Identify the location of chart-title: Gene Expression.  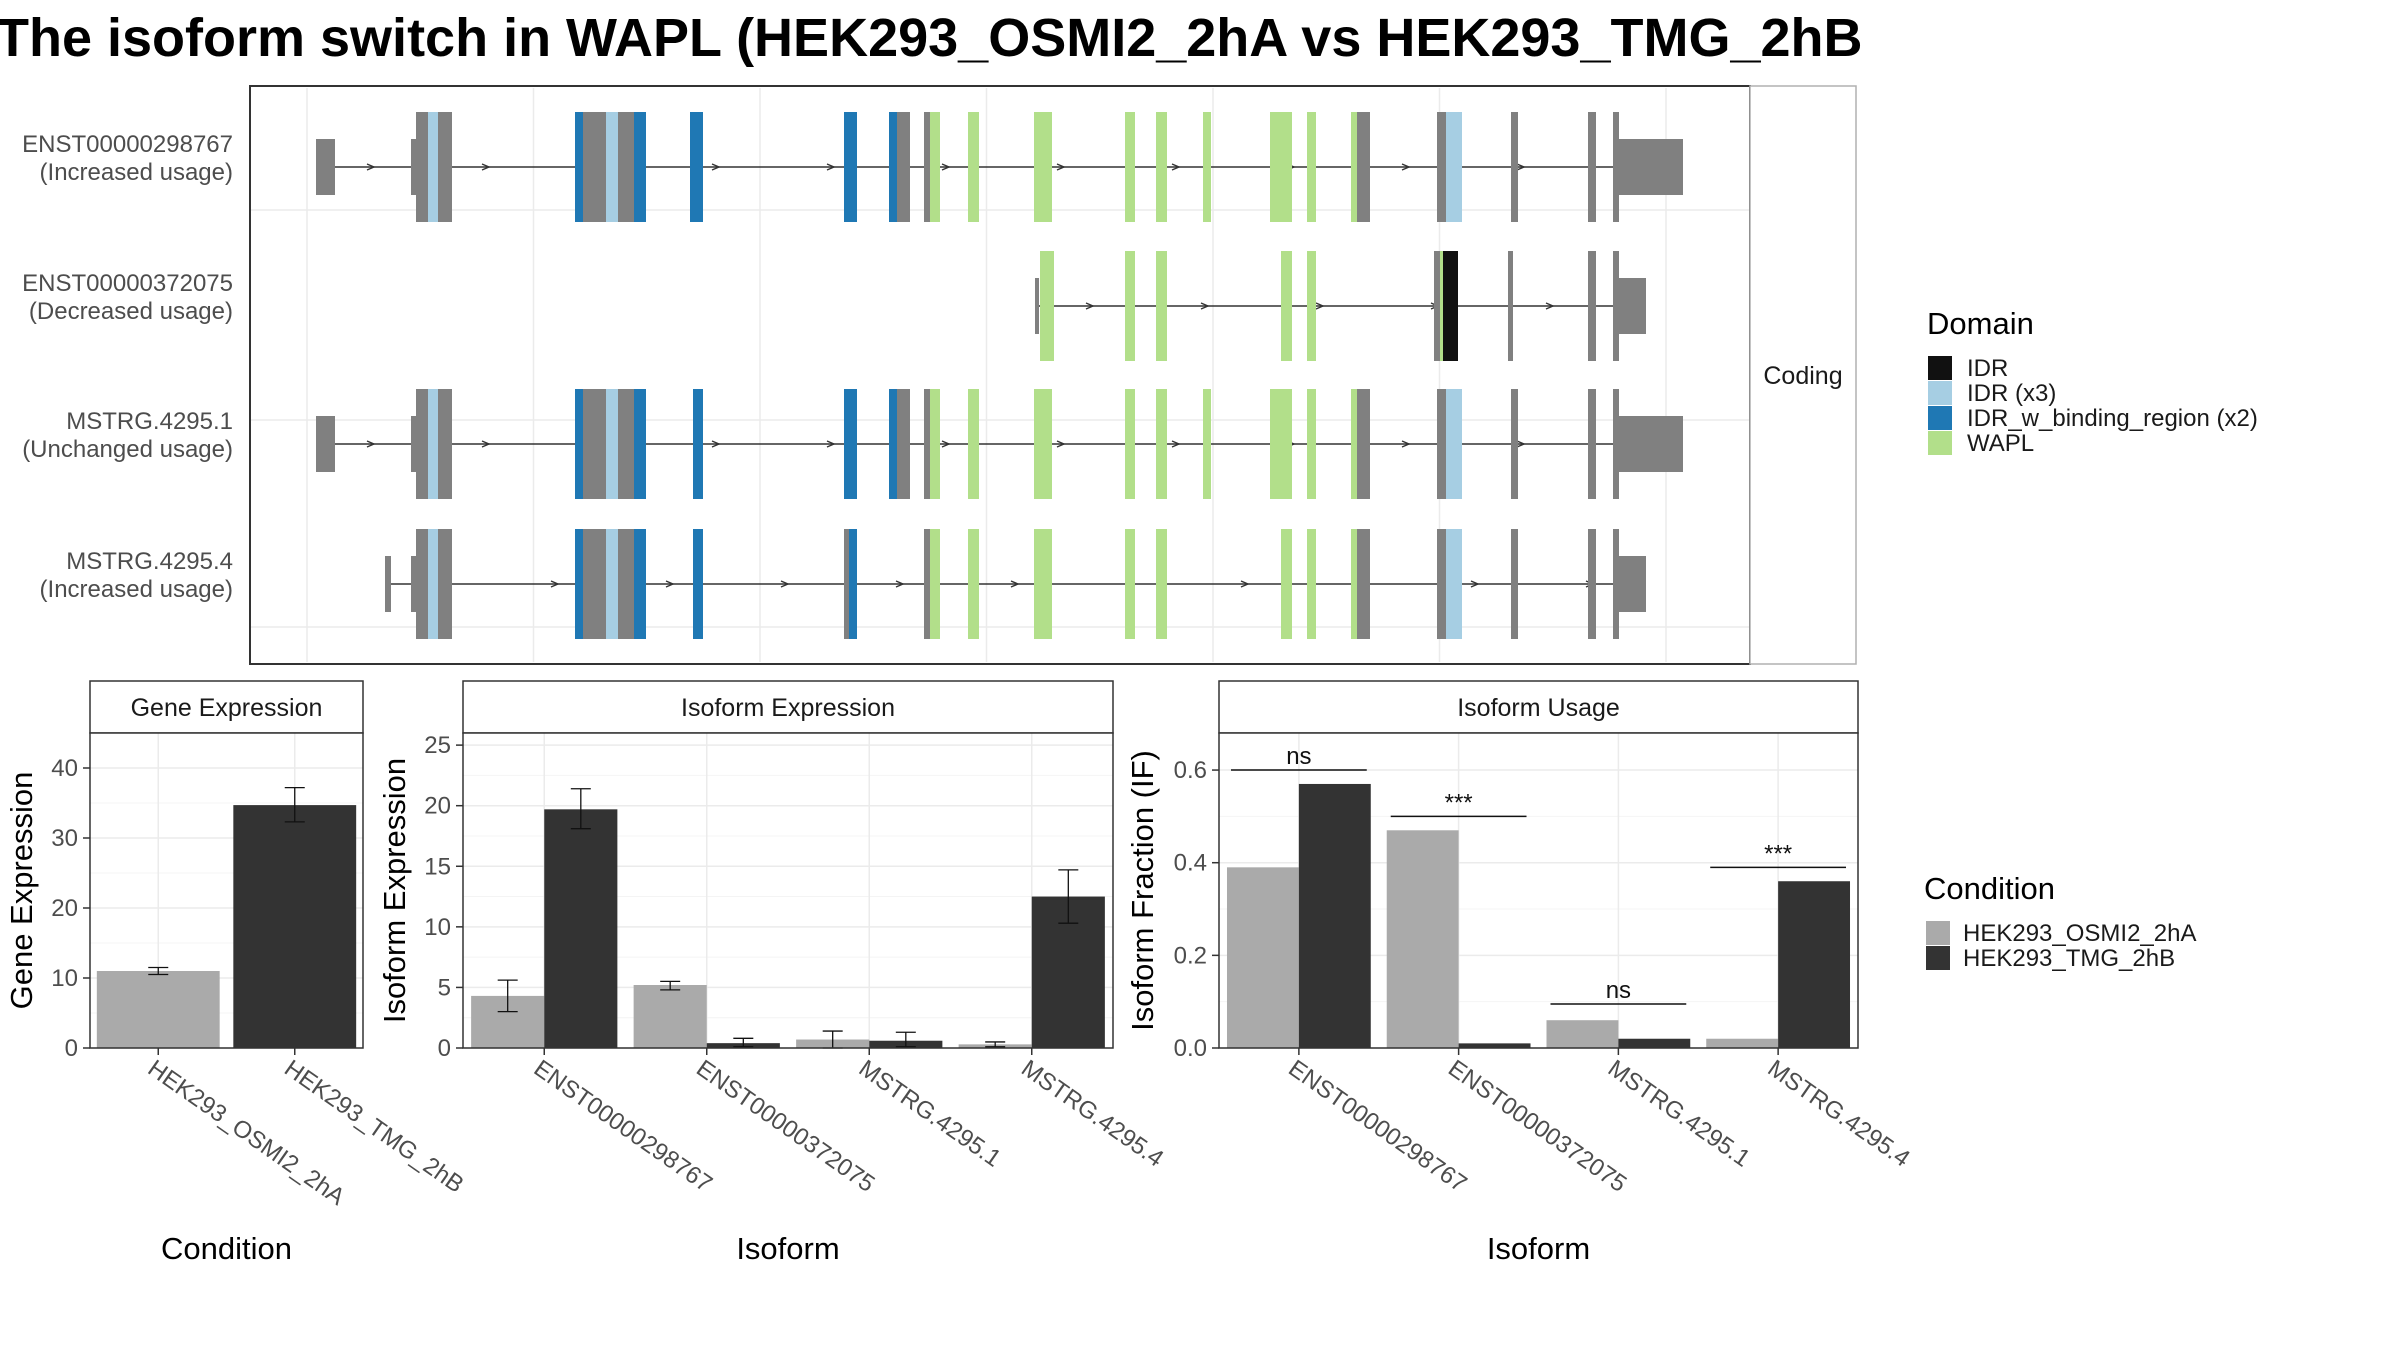
(227, 708).